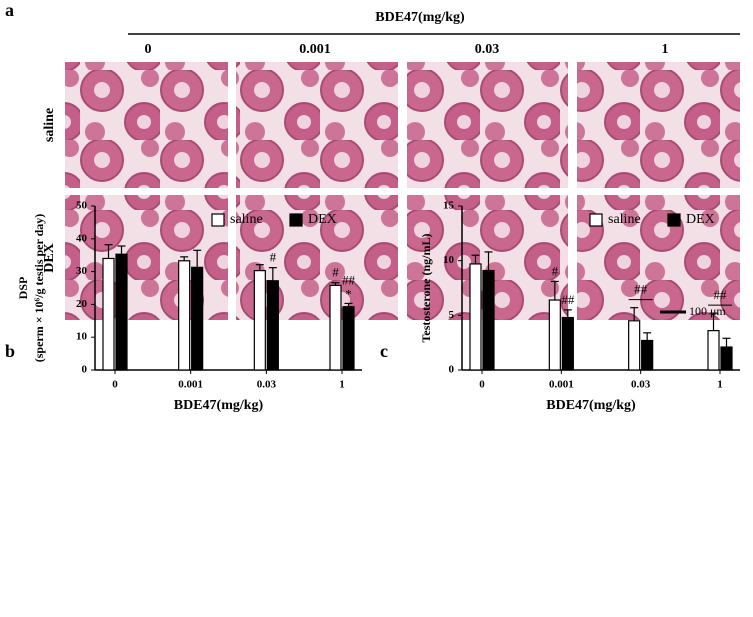  Describe the element at coordinates (9, 10) in the screenshot. I see `panel-label: a` at that location.